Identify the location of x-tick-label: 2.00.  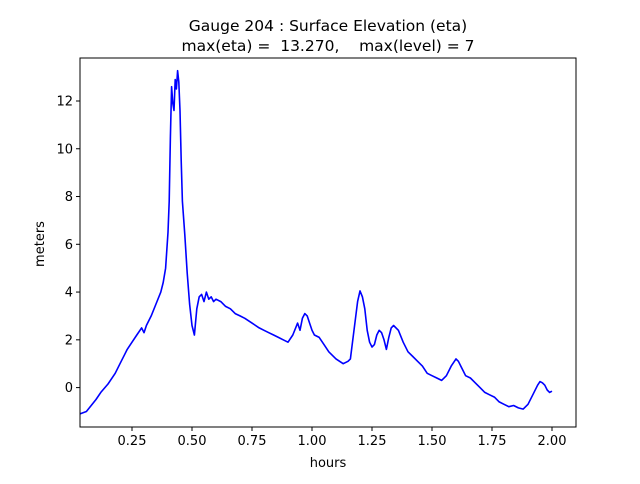
(552, 441).